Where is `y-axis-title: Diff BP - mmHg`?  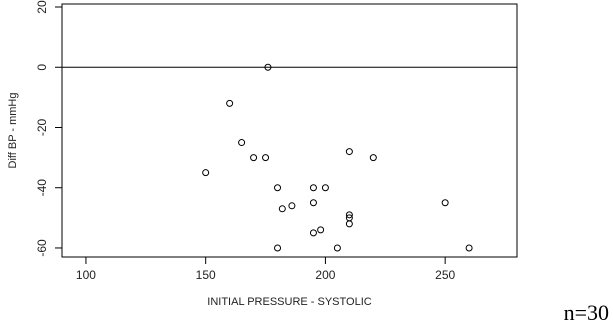 y-axis-title: Diff BP - mmHg is located at coordinates (13, 131).